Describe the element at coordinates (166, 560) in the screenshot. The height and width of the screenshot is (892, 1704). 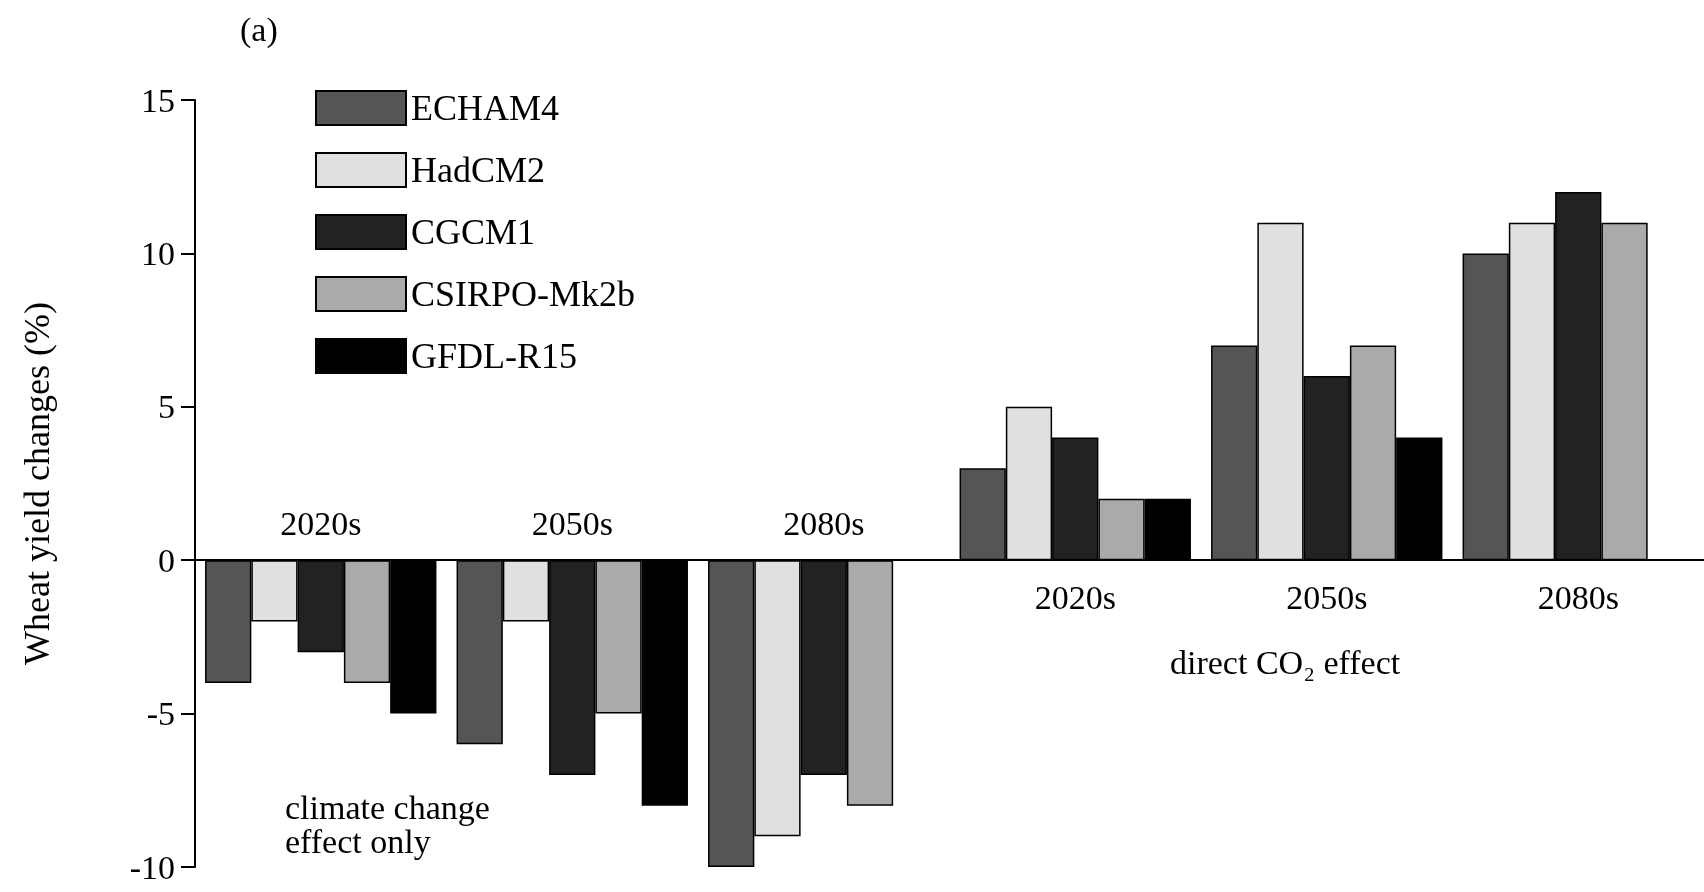
I see `y-tick-label: 0` at that location.